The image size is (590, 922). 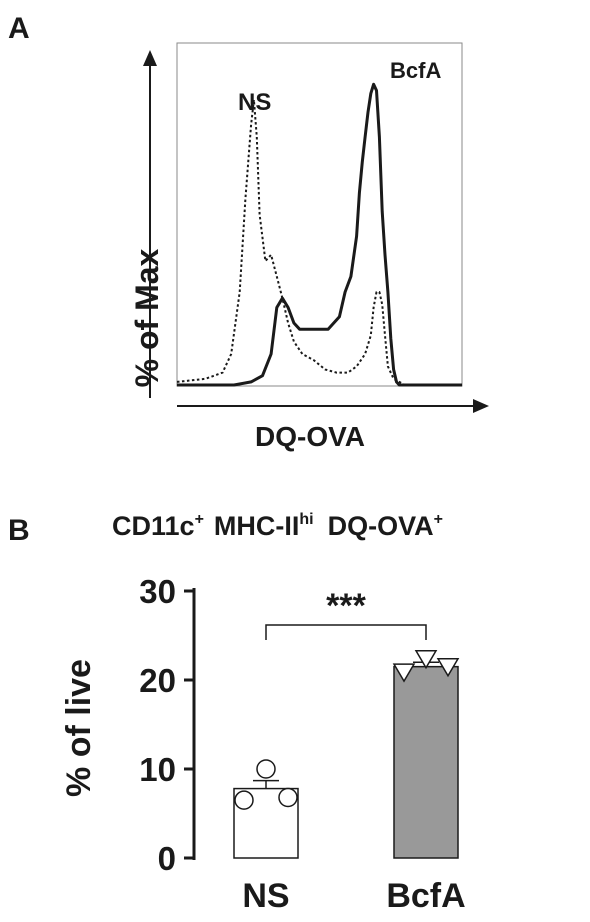 I want to click on category-label-bcfa: BcfA, so click(x=425, y=896).